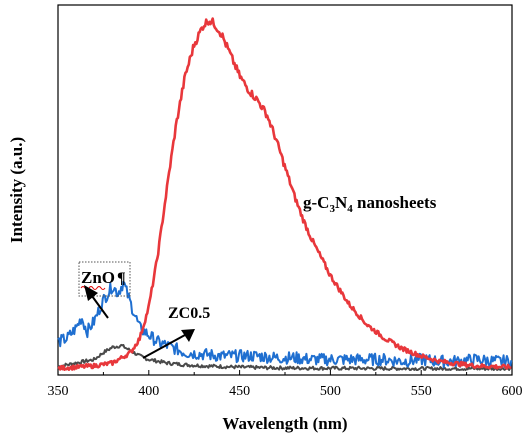 The height and width of the screenshot is (436, 526). Describe the element at coordinates (316, 202) in the screenshot. I see `gcn-label-pre: g-C` at that location.